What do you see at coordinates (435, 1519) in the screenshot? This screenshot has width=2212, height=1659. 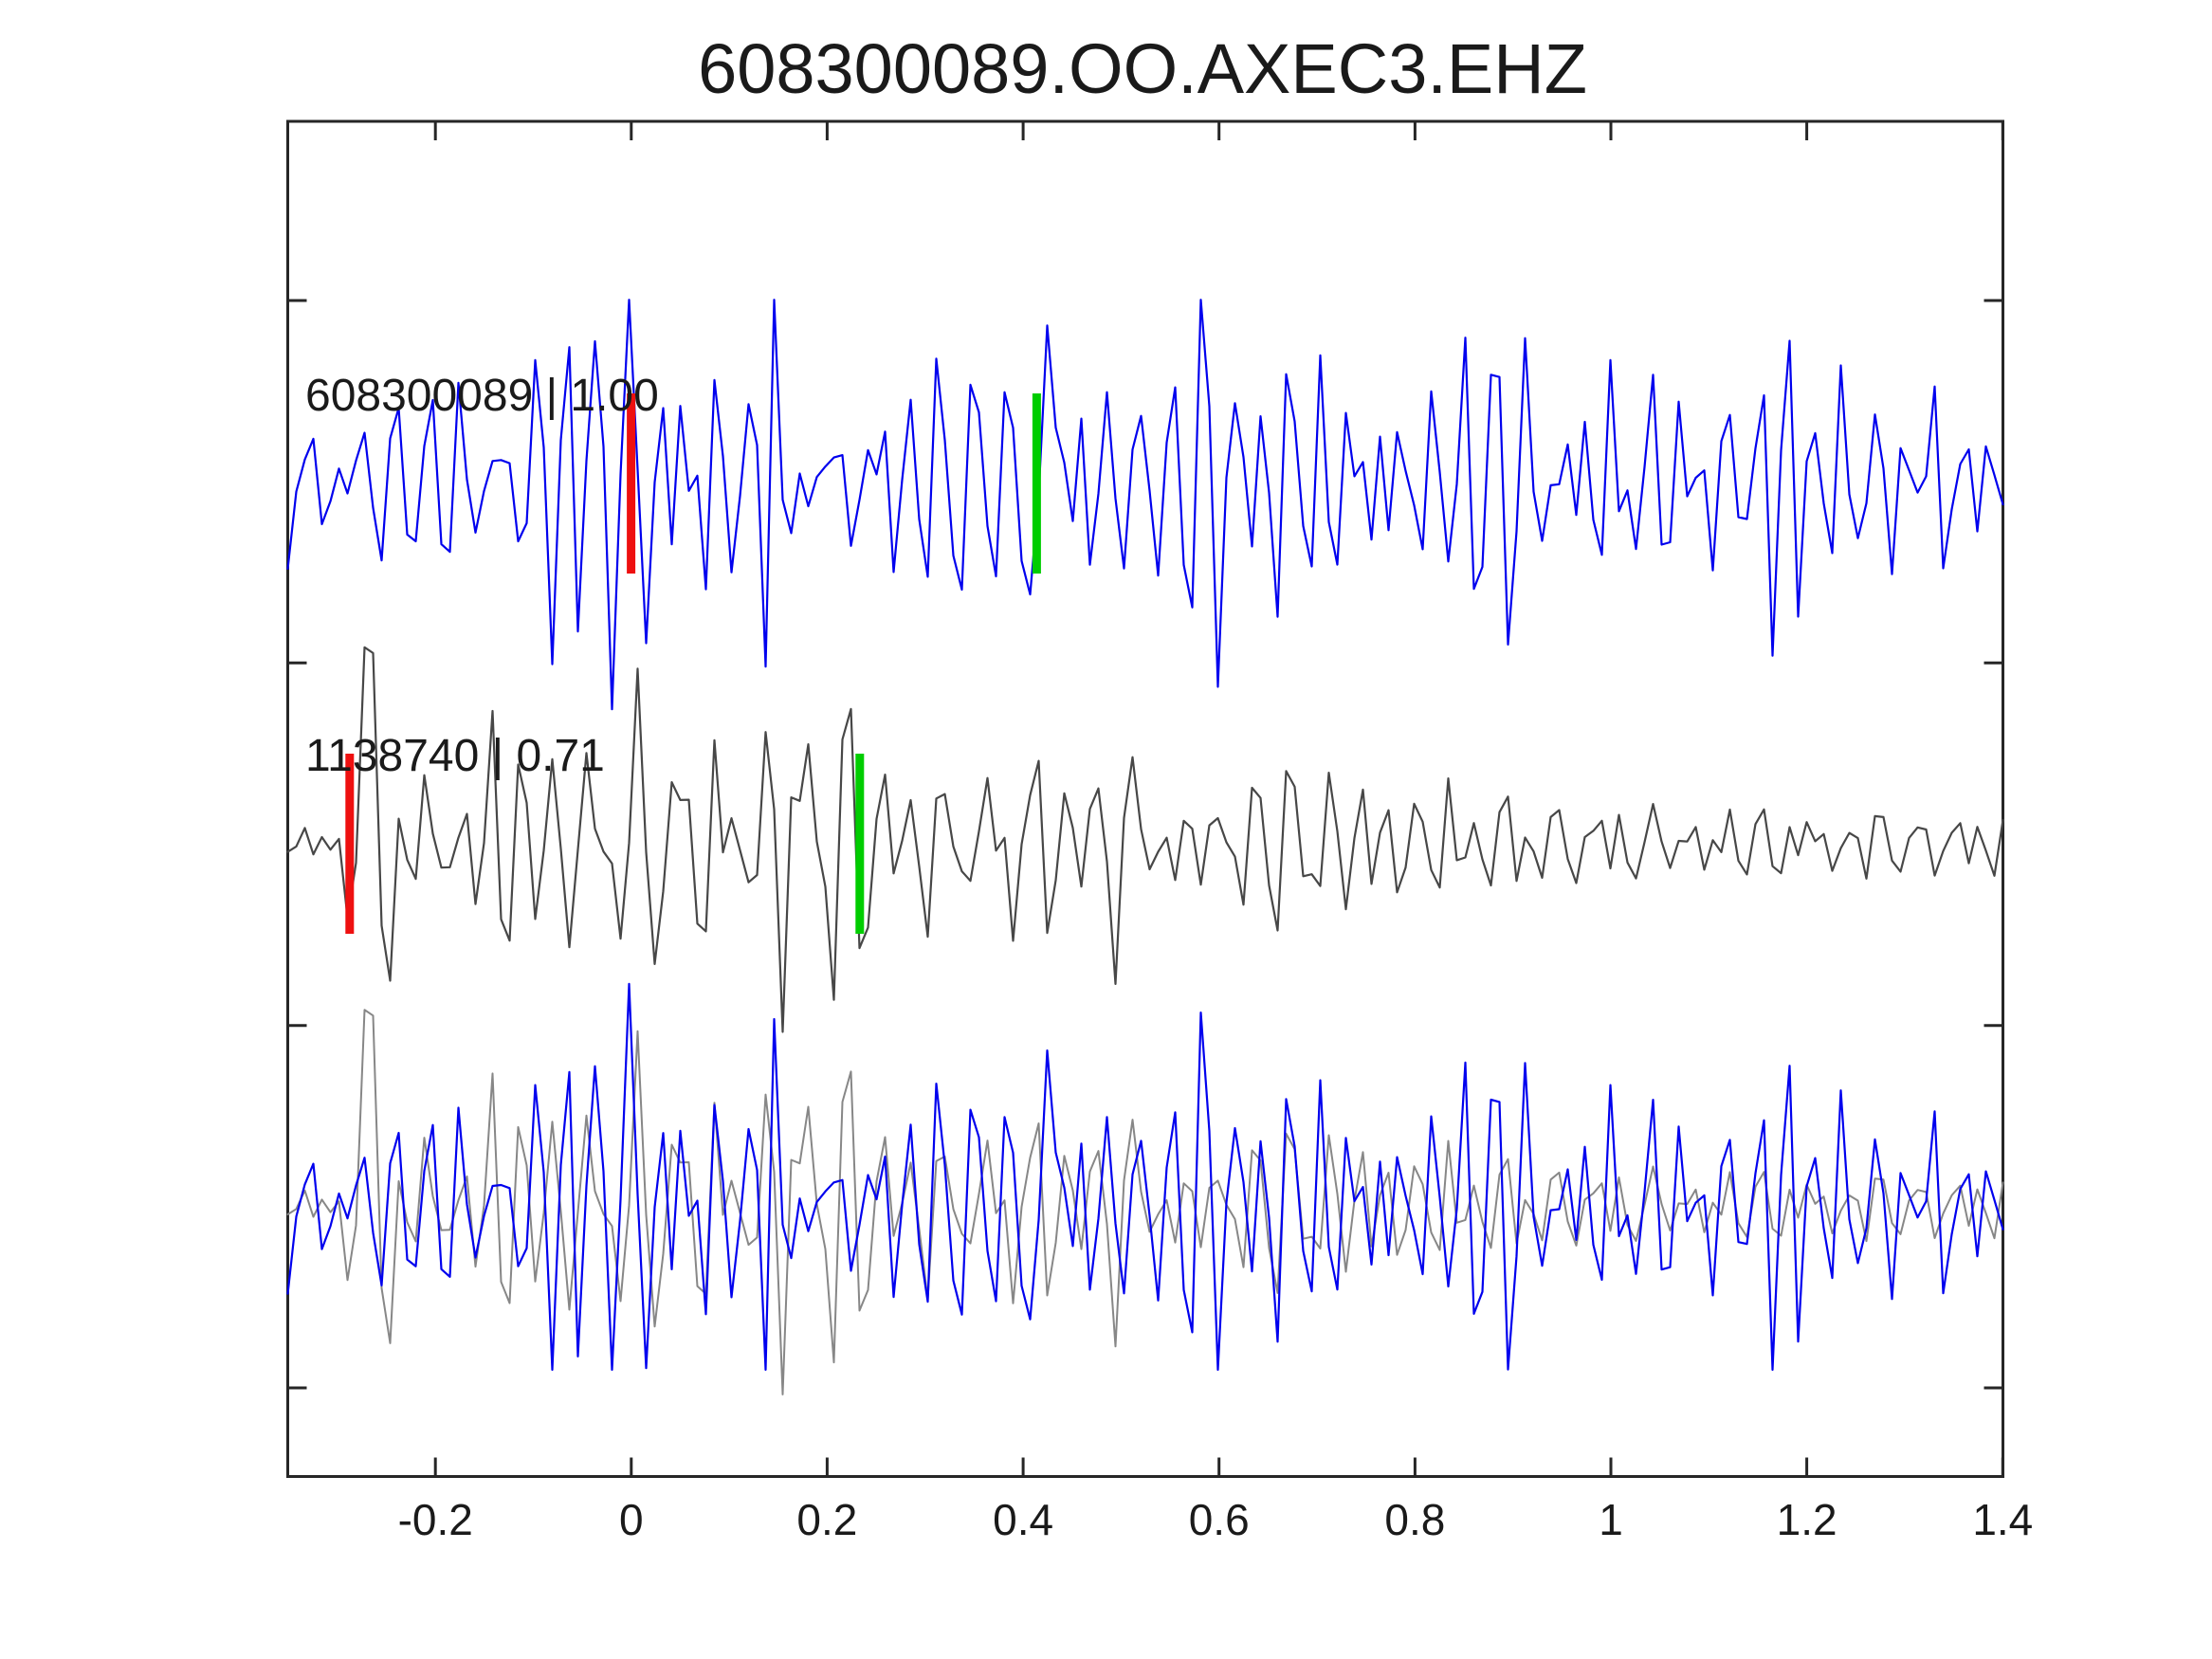 I see `svg-text: -0.2` at bounding box center [435, 1519].